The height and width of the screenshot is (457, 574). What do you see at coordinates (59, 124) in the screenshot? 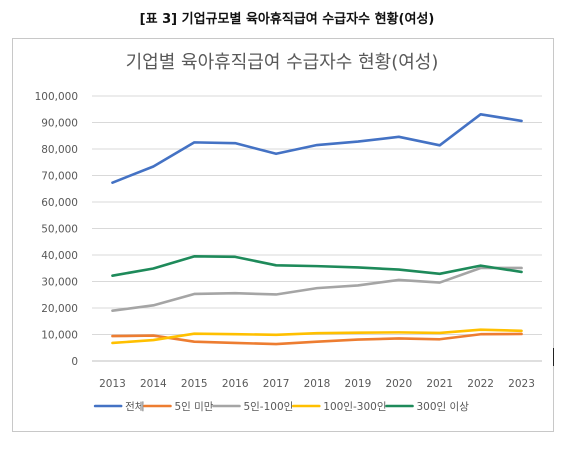
I see `y-tick-label: 90,000` at bounding box center [59, 124].